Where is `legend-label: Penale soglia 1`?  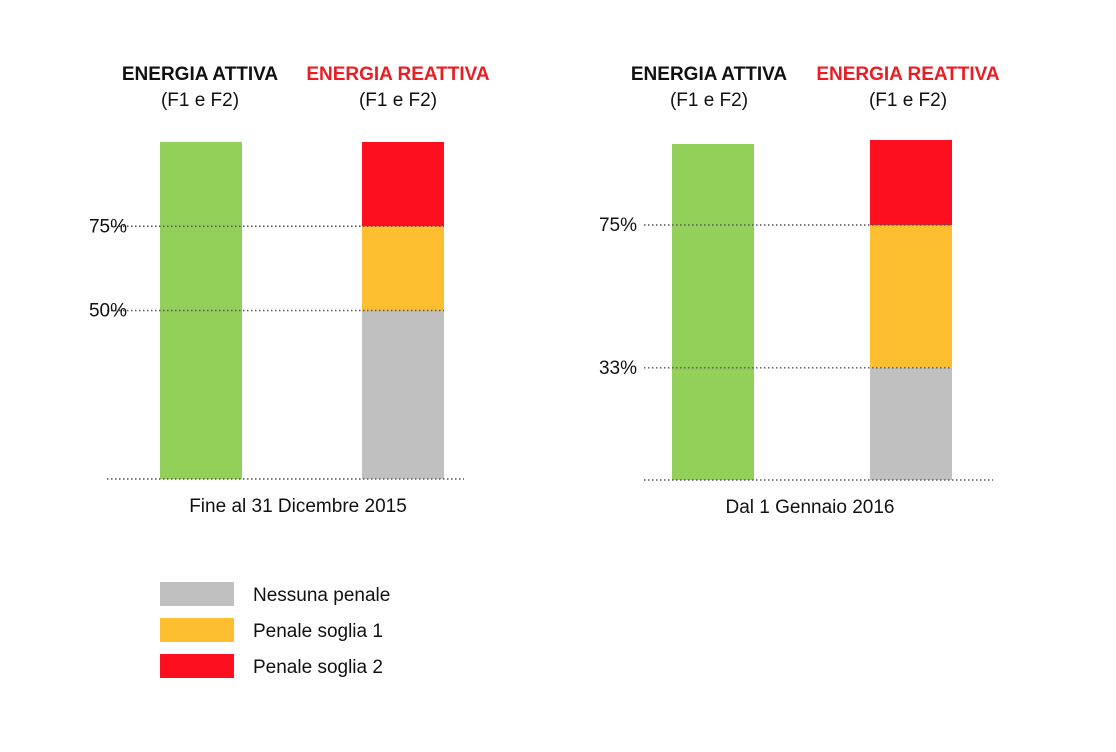
legend-label: Penale soglia 1 is located at coordinates (318, 631).